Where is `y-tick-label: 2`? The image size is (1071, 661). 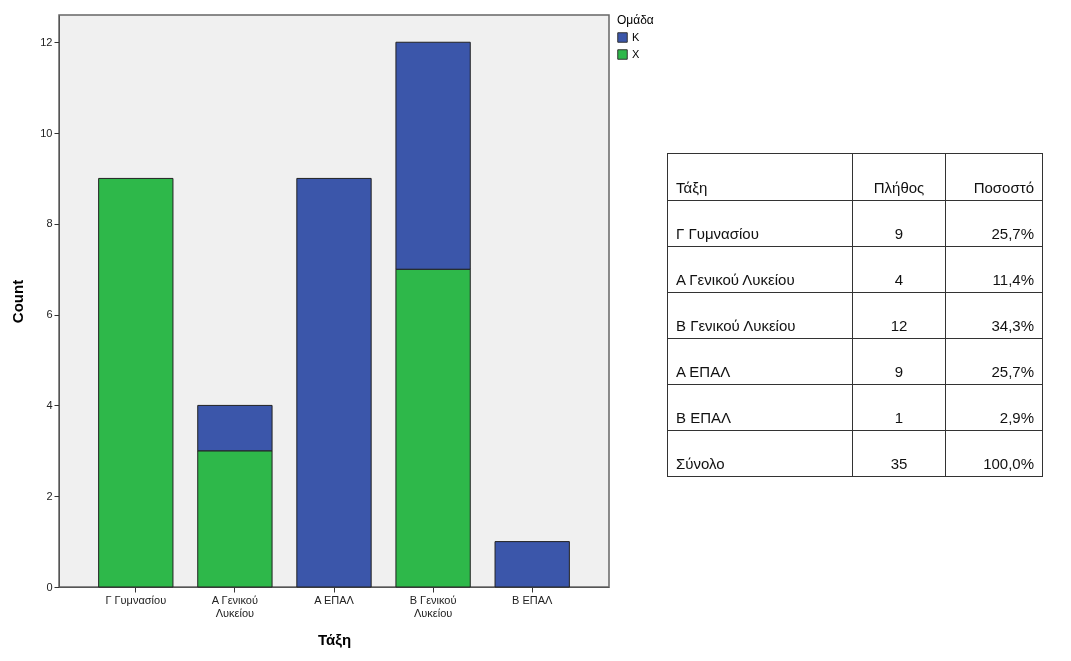
y-tick-label: 2 is located at coordinates (49, 495).